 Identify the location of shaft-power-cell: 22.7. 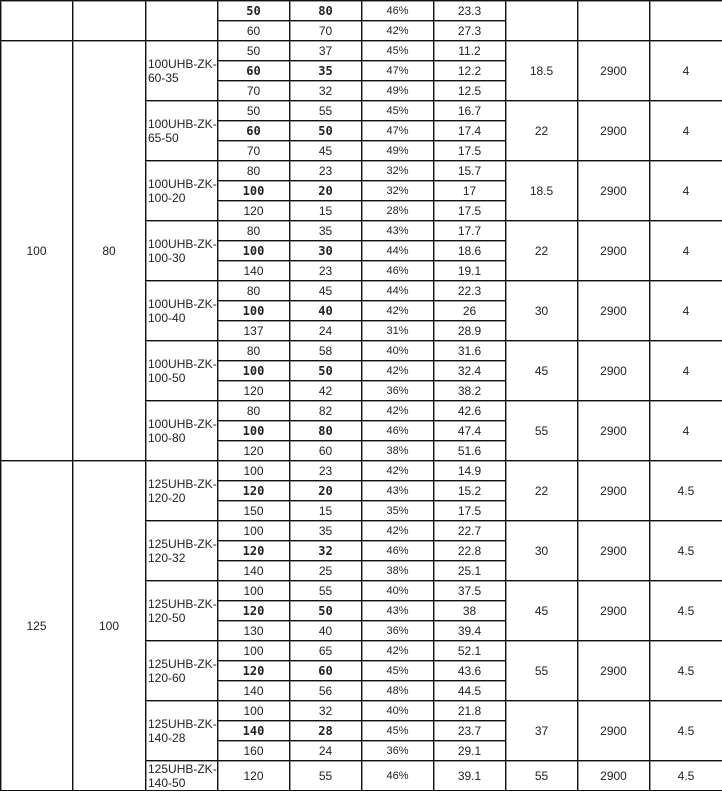
(470, 530).